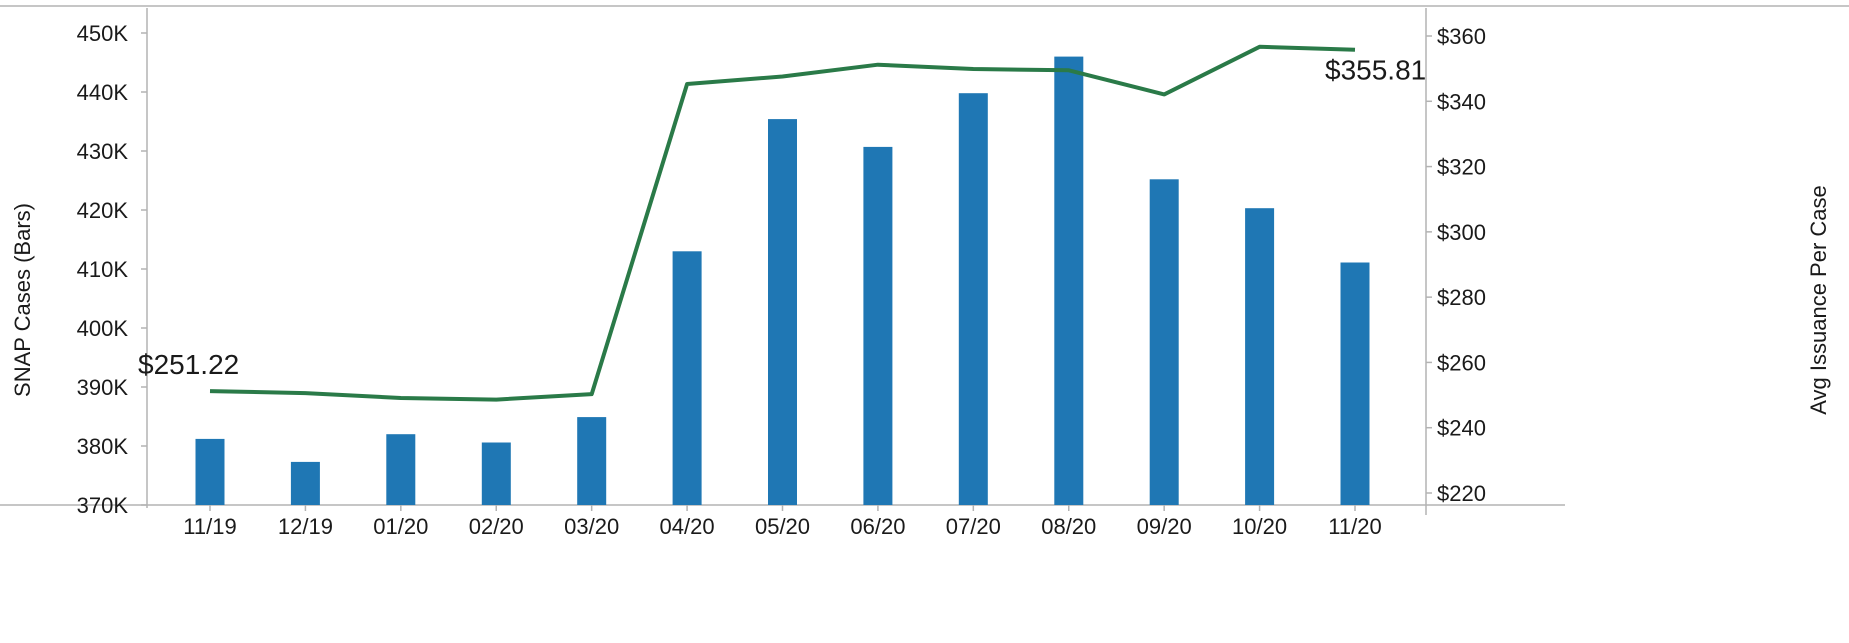 Image resolution: width=1849 pixels, height=643 pixels. I want to click on x-tick-label: 11/19, so click(209, 526).